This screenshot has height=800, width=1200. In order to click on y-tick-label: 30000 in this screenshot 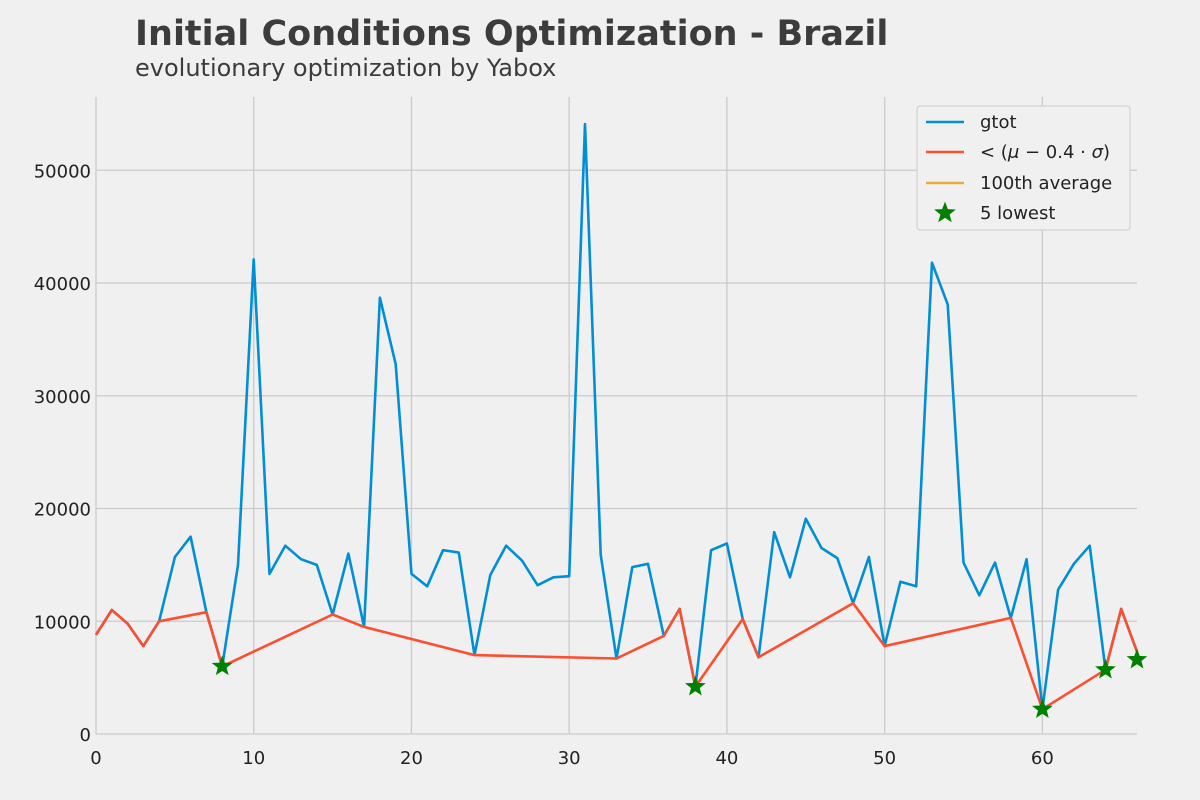, I will do `click(62, 397)`.